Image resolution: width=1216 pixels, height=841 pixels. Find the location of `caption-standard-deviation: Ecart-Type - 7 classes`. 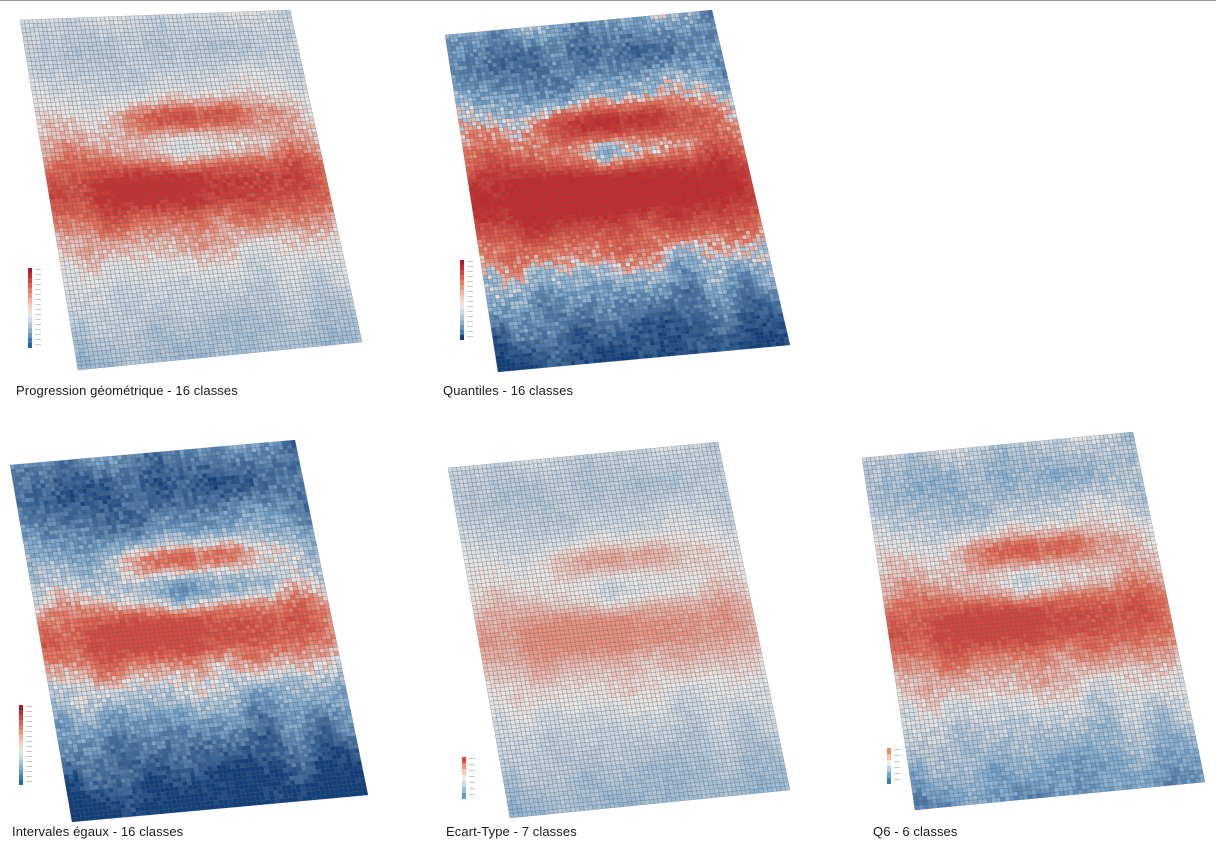

caption-standard-deviation: Ecart-Type - 7 classes is located at coordinates (511, 831).